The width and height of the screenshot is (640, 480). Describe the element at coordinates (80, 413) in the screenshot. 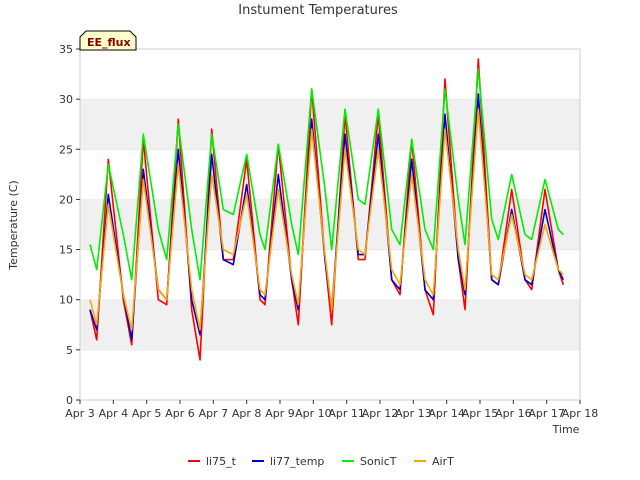

I see `x-tick-label: Apr 3` at that location.